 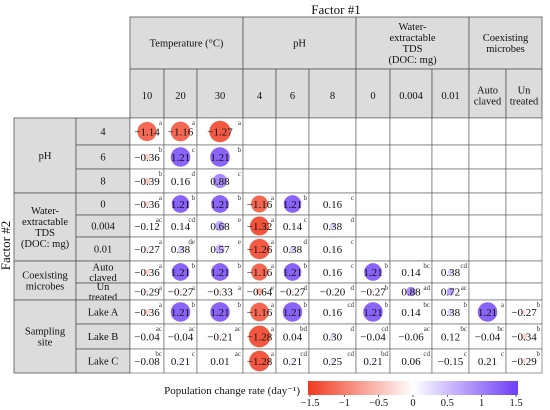 What do you see at coordinates (181, 182) in the screenshot?
I see `cell-value: 0.16` at bounding box center [181, 182].